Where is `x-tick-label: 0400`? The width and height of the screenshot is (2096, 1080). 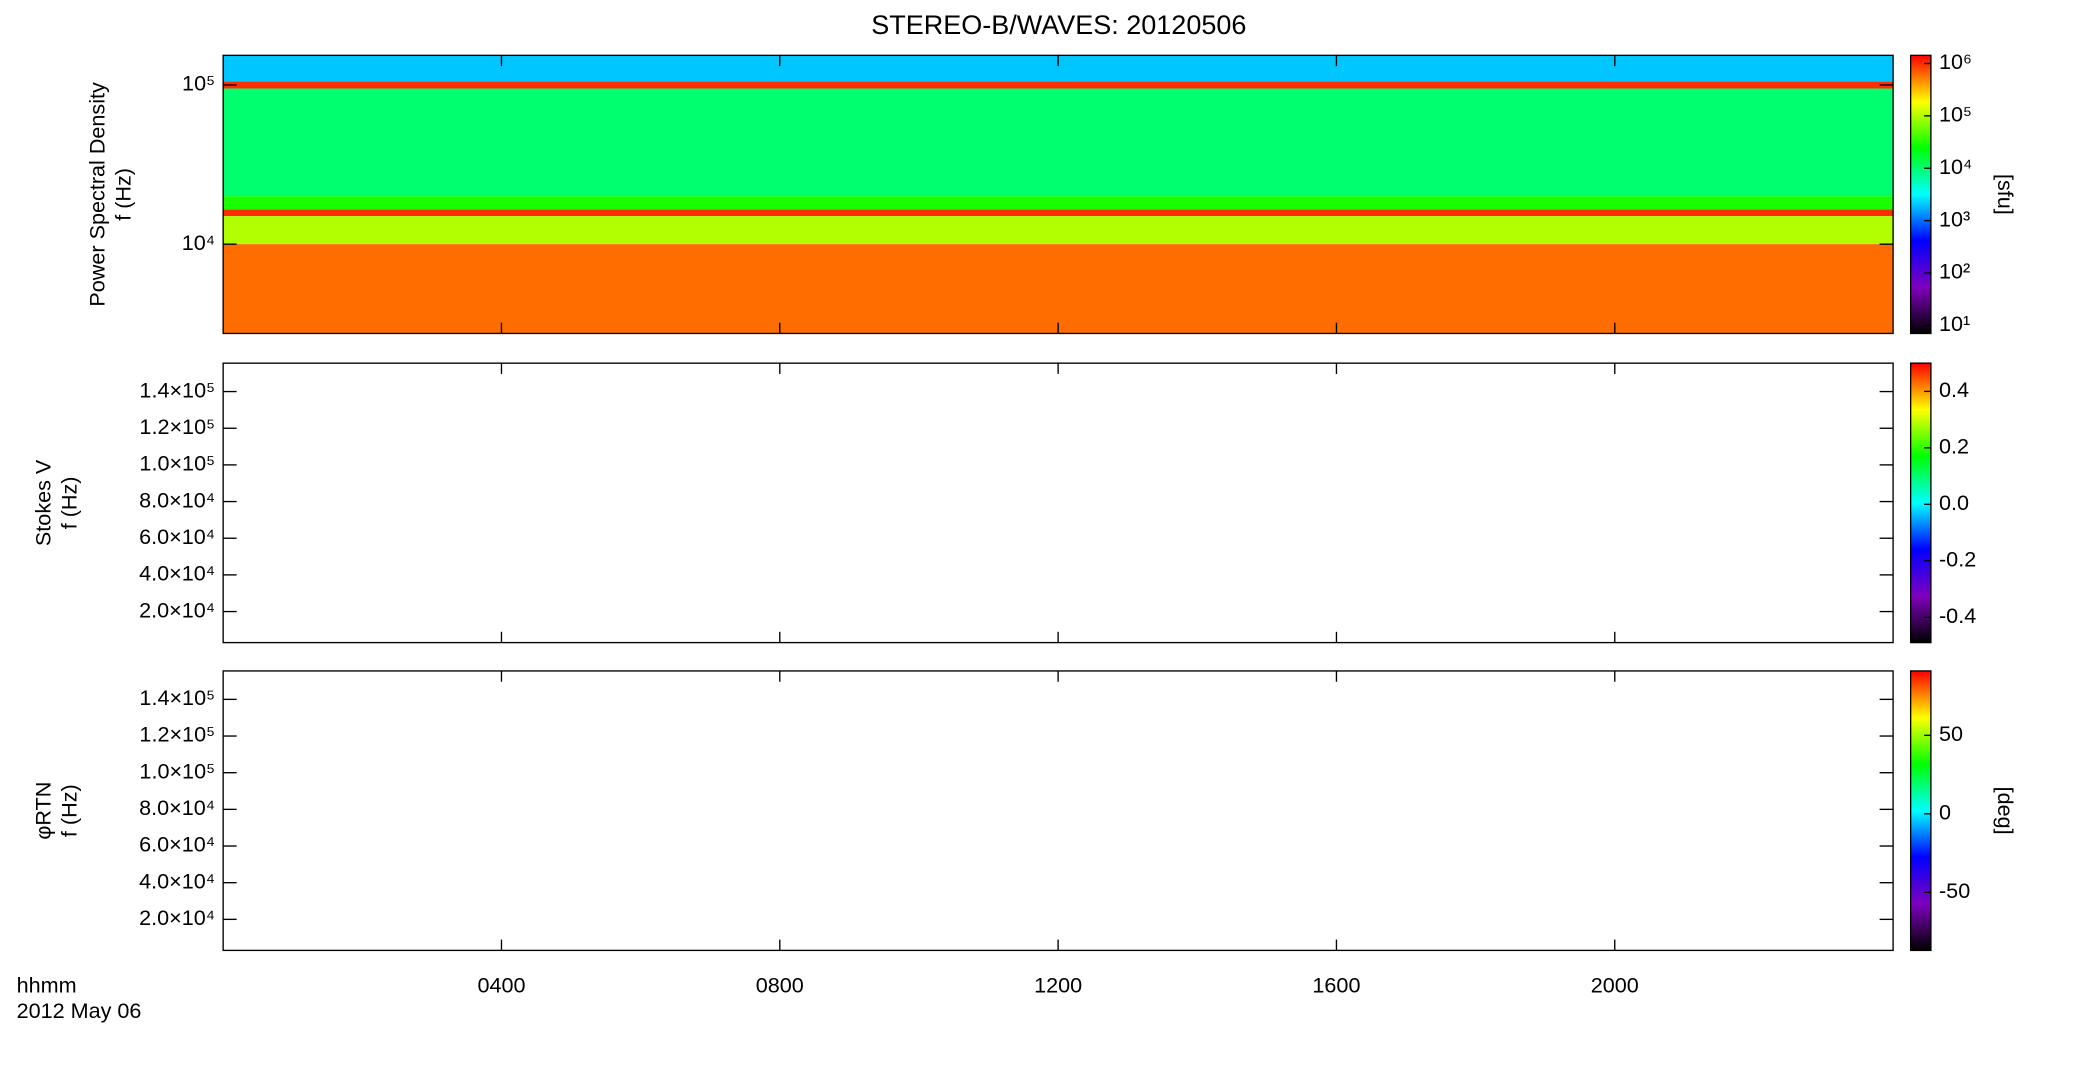 x-tick-label: 0400 is located at coordinates (501, 985).